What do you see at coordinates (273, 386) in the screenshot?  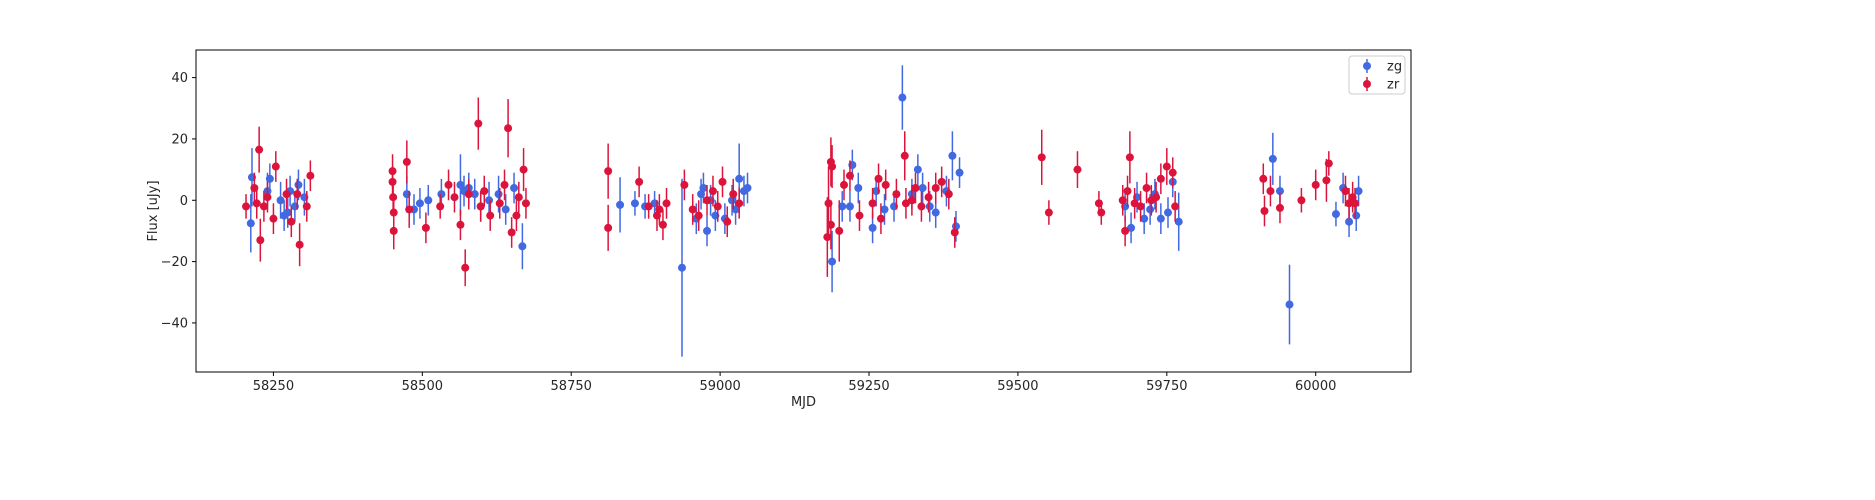 I see `x-tick-label: 58250` at bounding box center [273, 386].